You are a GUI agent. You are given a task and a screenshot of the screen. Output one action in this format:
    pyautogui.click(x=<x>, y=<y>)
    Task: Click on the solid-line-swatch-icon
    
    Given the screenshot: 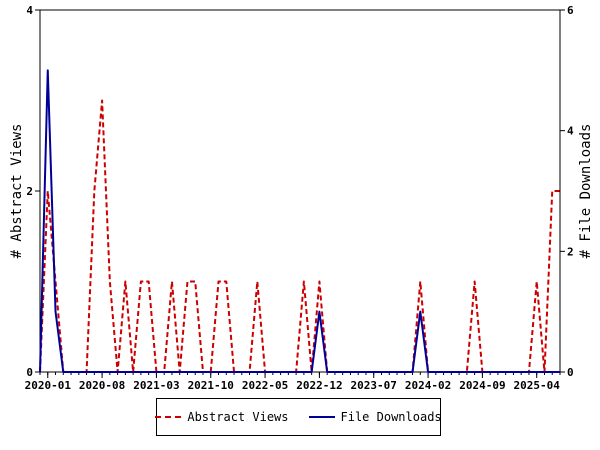 What is the action you would take?
    pyautogui.click(x=321, y=417)
    